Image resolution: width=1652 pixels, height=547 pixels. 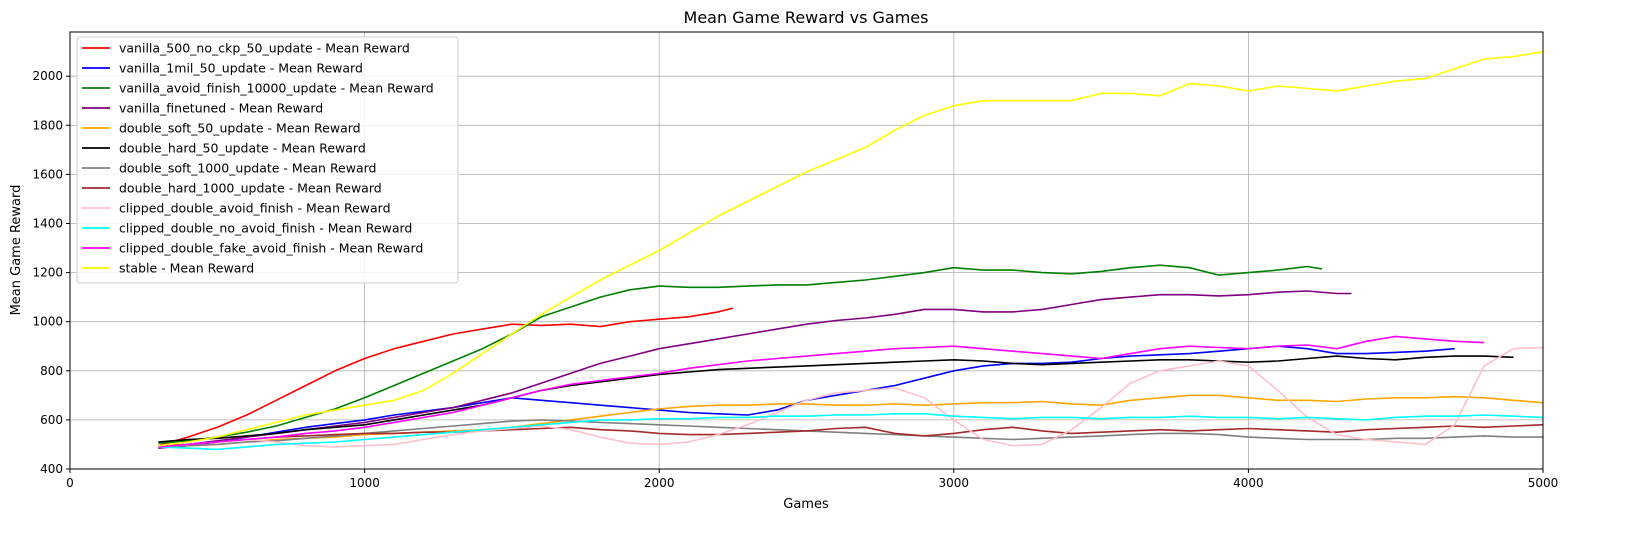 What do you see at coordinates (659, 483) in the screenshot?
I see `x-tick-label: 2000` at bounding box center [659, 483].